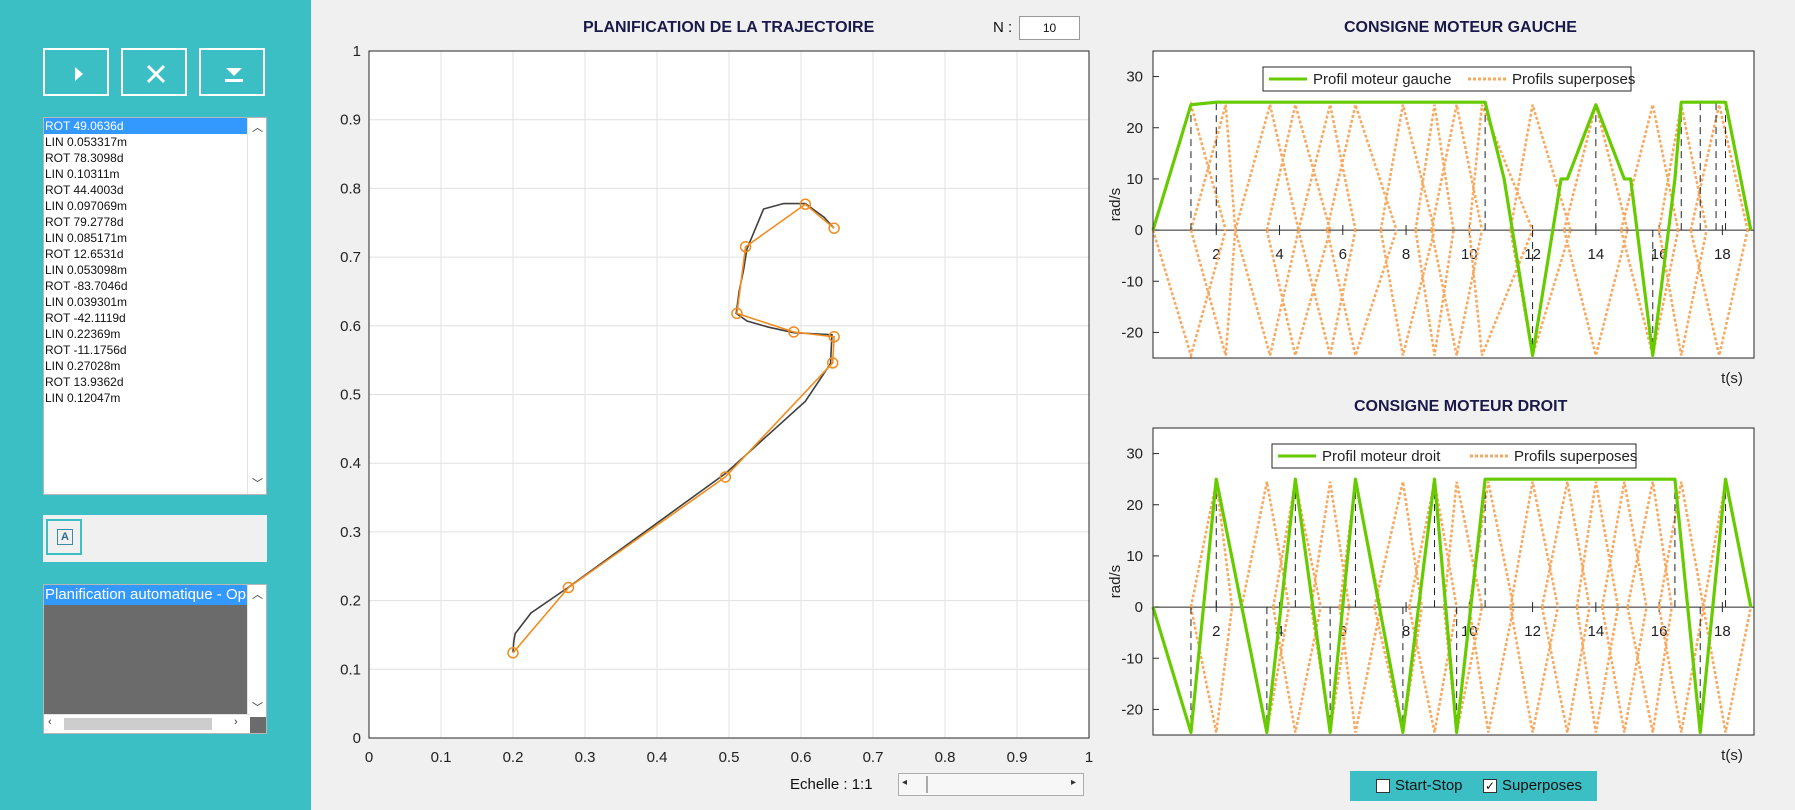  Describe the element at coordinates (86, 302) in the screenshot. I see `command-item: LIN 0.039301m` at that location.